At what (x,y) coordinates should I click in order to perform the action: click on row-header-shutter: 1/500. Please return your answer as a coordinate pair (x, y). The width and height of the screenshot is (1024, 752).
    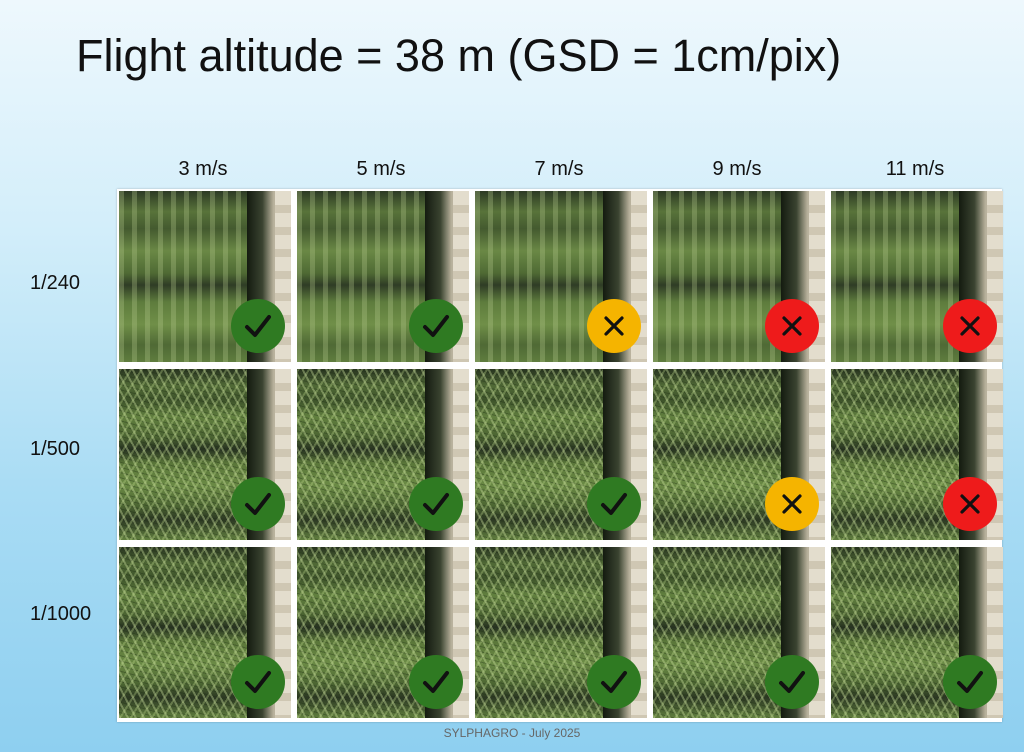
    Looking at the image, I should click on (55, 449).